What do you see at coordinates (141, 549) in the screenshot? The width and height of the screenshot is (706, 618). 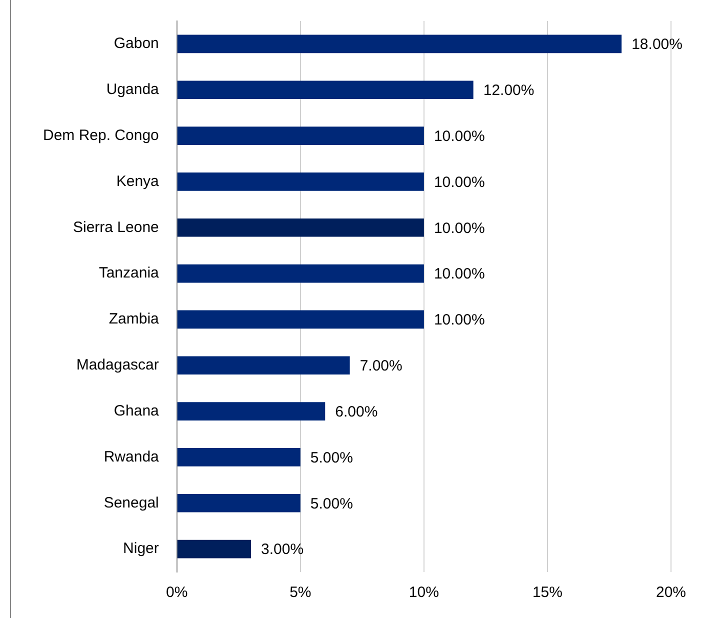 I see `y-tick-label: Niger` at bounding box center [141, 549].